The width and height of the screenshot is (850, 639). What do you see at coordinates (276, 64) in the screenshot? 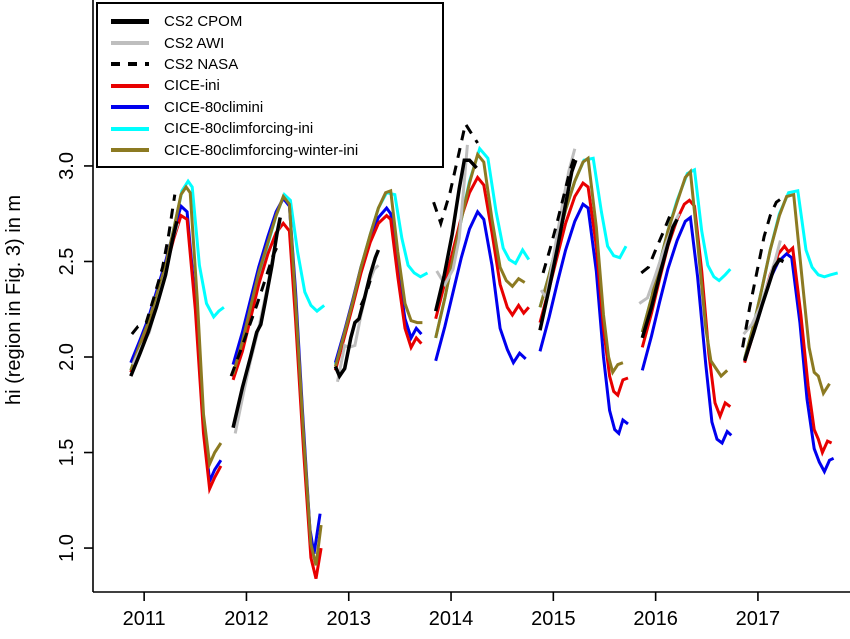
I see `legend-item-cs2-nasa: CS2 NASA` at bounding box center [276, 64].